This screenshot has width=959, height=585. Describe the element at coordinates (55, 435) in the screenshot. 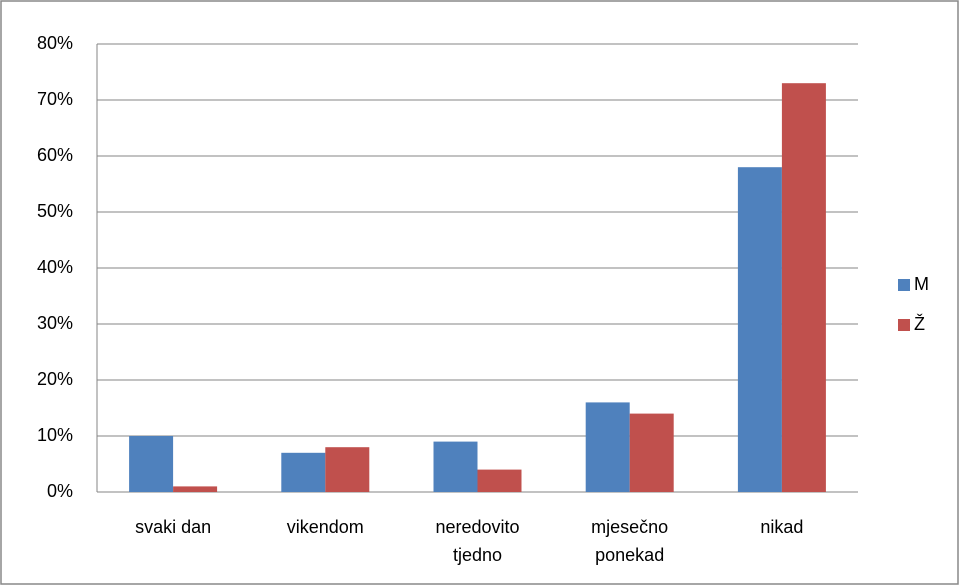

I see `y-tick-label: 10%` at that location.